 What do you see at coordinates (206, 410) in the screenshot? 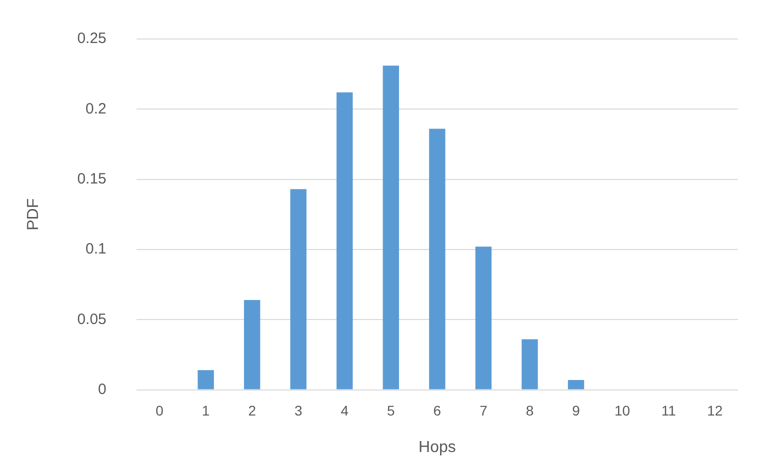
I see `x-tick-label: 1` at bounding box center [206, 410].